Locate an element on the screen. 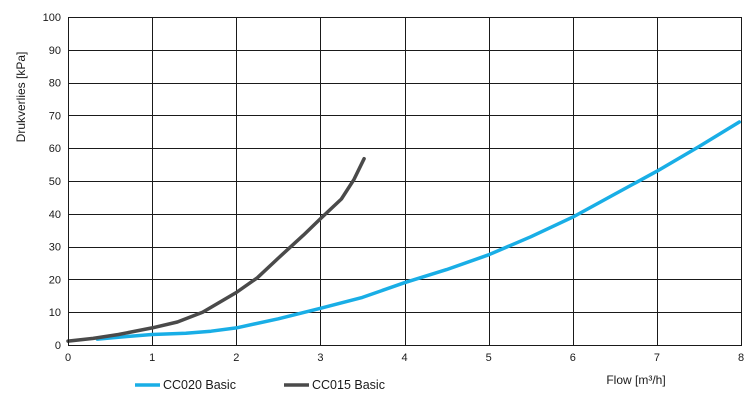  x-tick-label: 7 is located at coordinates (657, 358).